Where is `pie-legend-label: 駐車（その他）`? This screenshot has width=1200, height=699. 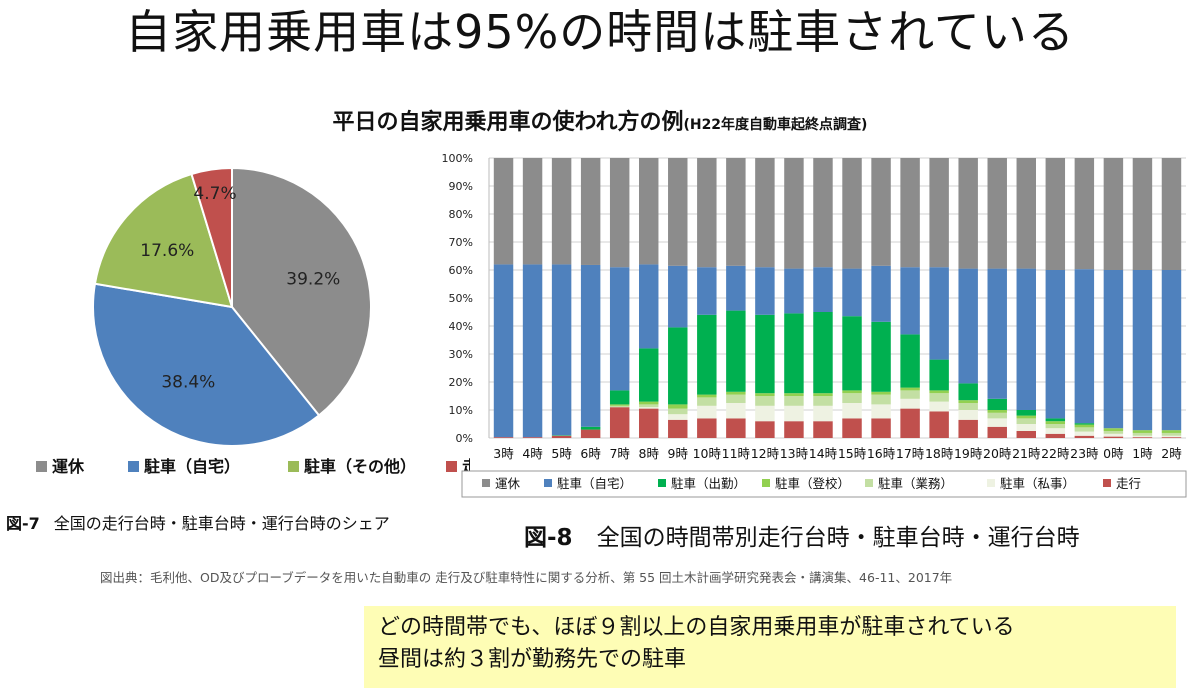
pie-legend-label: 駐車（その他） is located at coordinates (360, 466).